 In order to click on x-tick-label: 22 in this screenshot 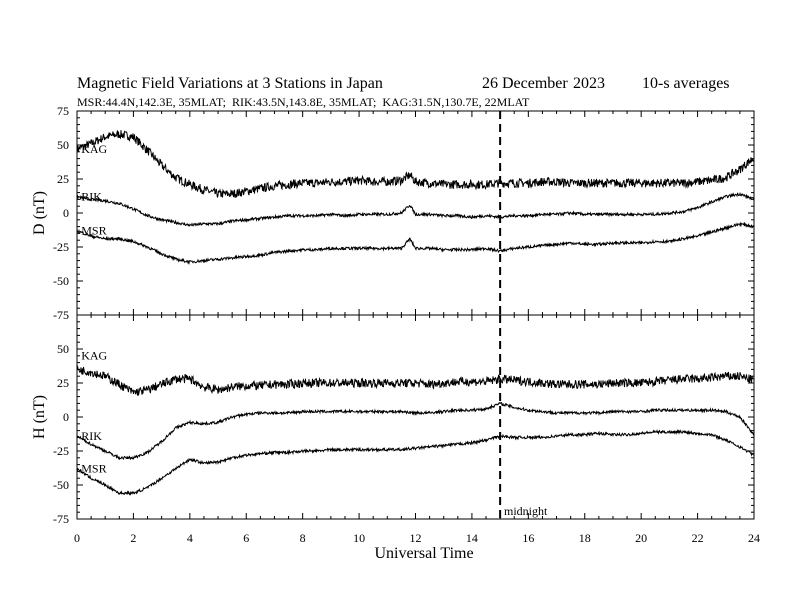, I will do `click(698, 538)`.